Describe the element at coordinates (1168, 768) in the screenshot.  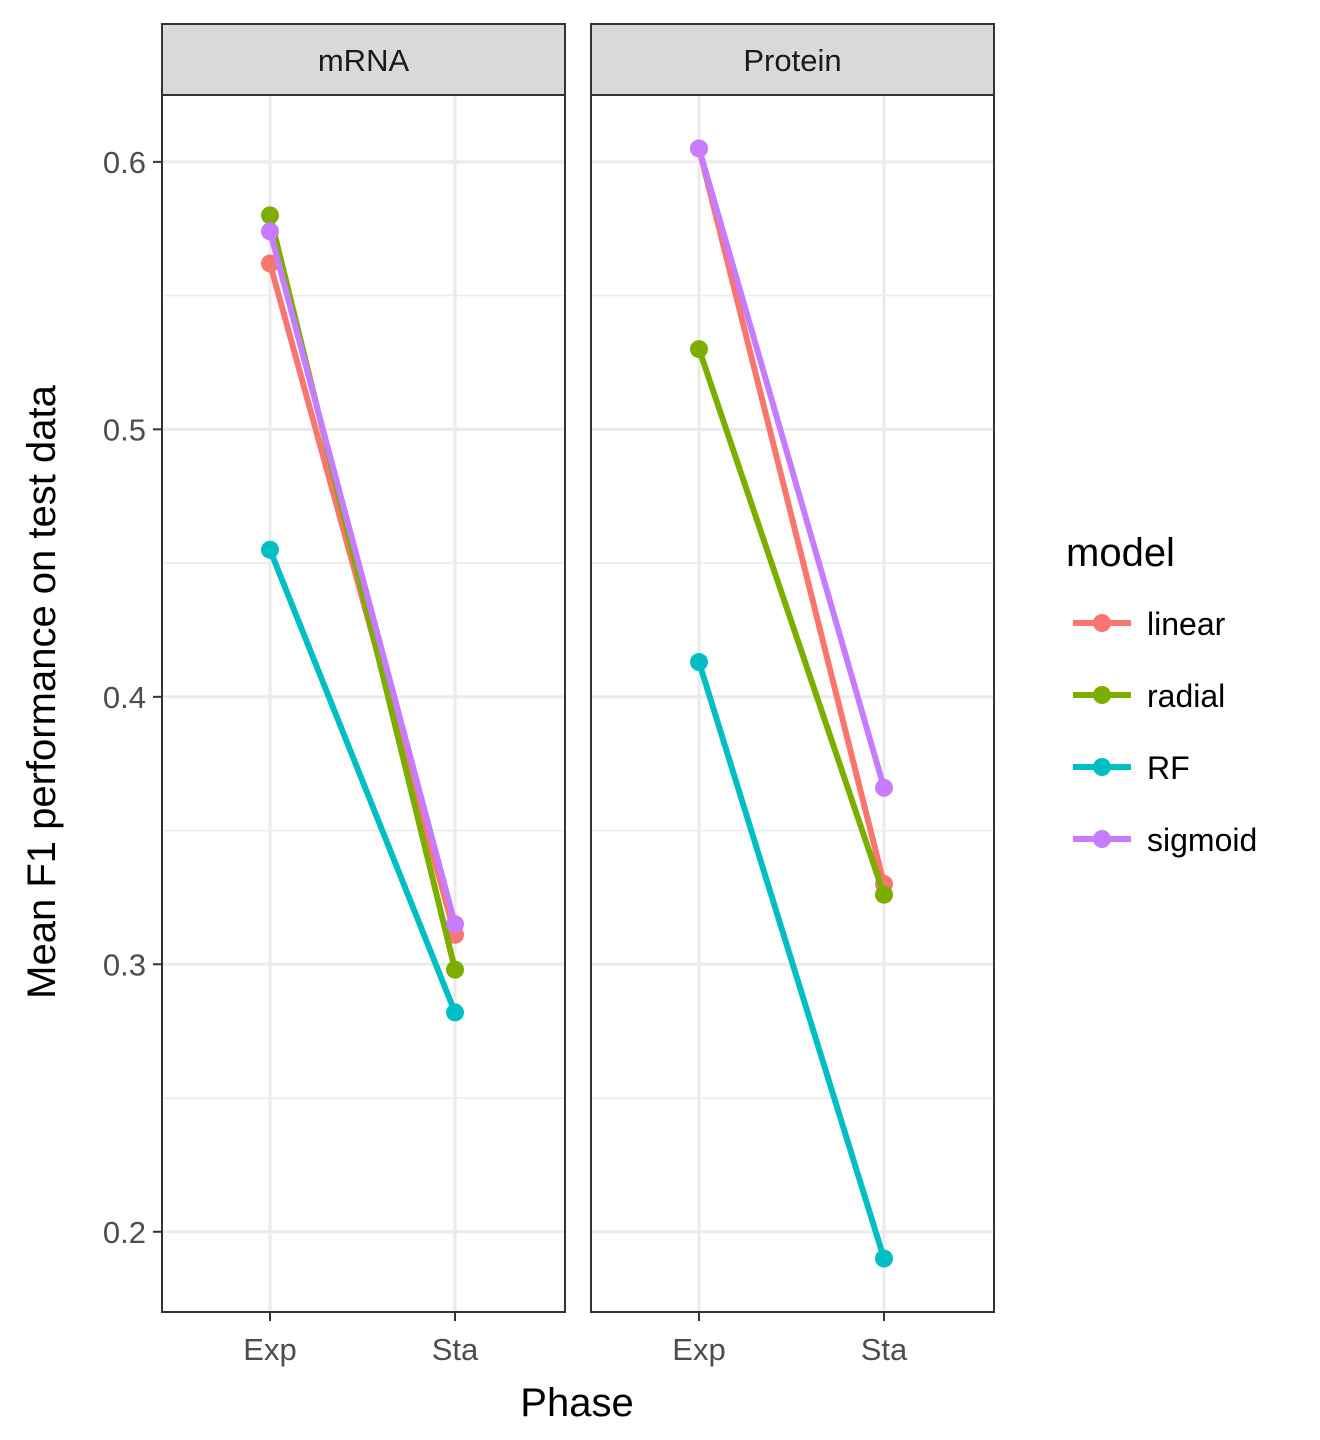
I see `legend-label: RF` at that location.